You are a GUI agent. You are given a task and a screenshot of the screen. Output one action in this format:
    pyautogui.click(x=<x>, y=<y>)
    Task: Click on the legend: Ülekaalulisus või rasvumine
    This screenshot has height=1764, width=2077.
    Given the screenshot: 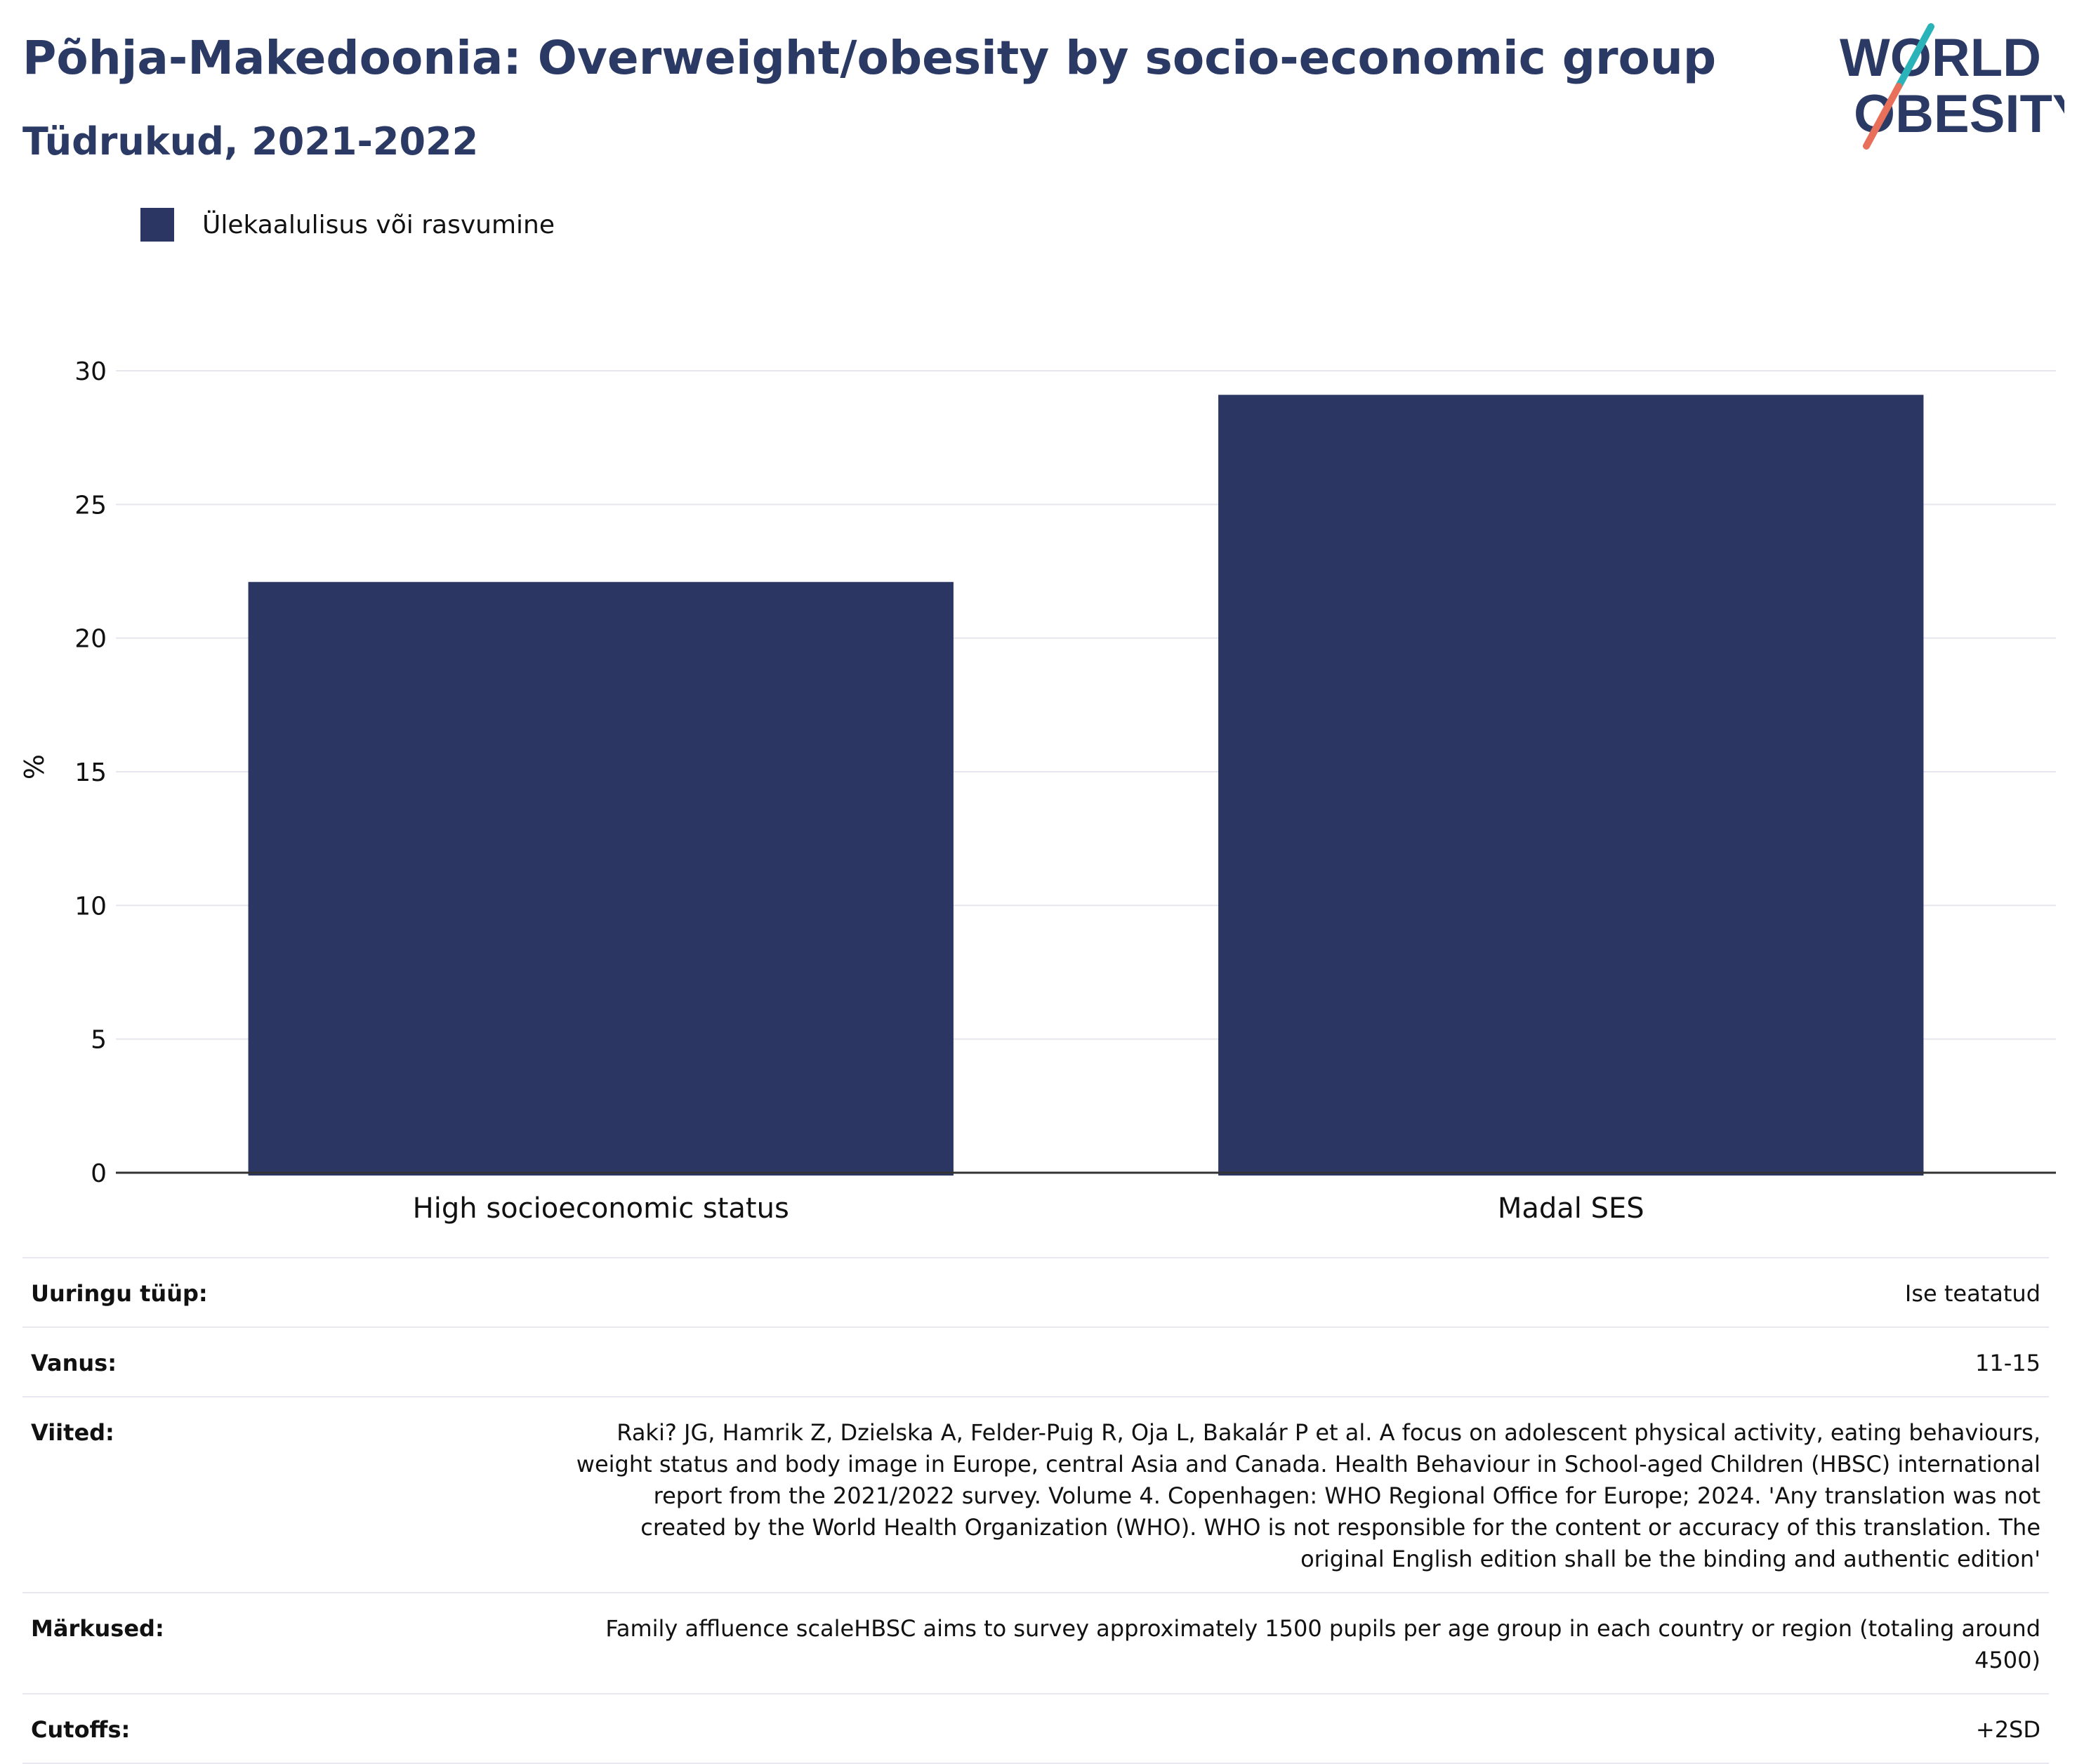 What is the action you would take?
    pyautogui.click(x=347, y=225)
    